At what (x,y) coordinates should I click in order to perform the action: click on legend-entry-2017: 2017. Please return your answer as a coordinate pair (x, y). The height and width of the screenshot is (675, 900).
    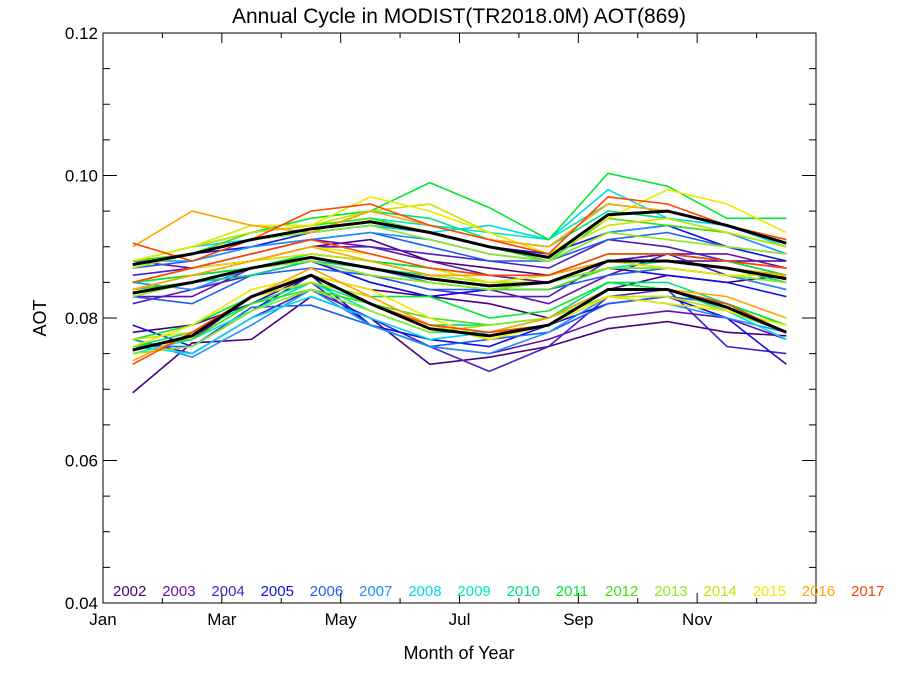
    Looking at the image, I should click on (867, 591).